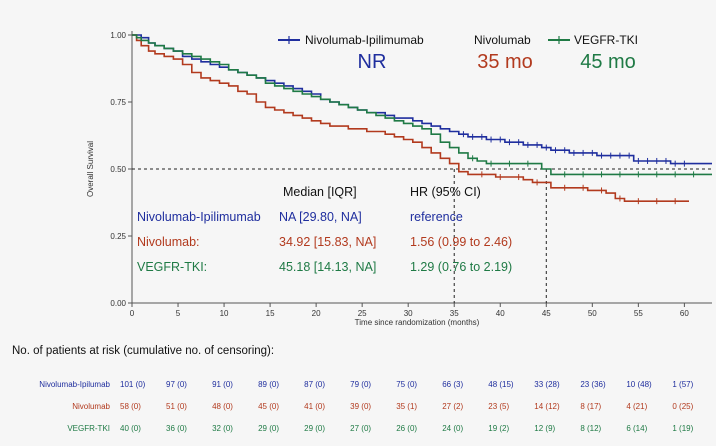 The image size is (716, 446). Describe the element at coordinates (90, 169) in the screenshot. I see `y-axis-label: Overall Survival` at that location.